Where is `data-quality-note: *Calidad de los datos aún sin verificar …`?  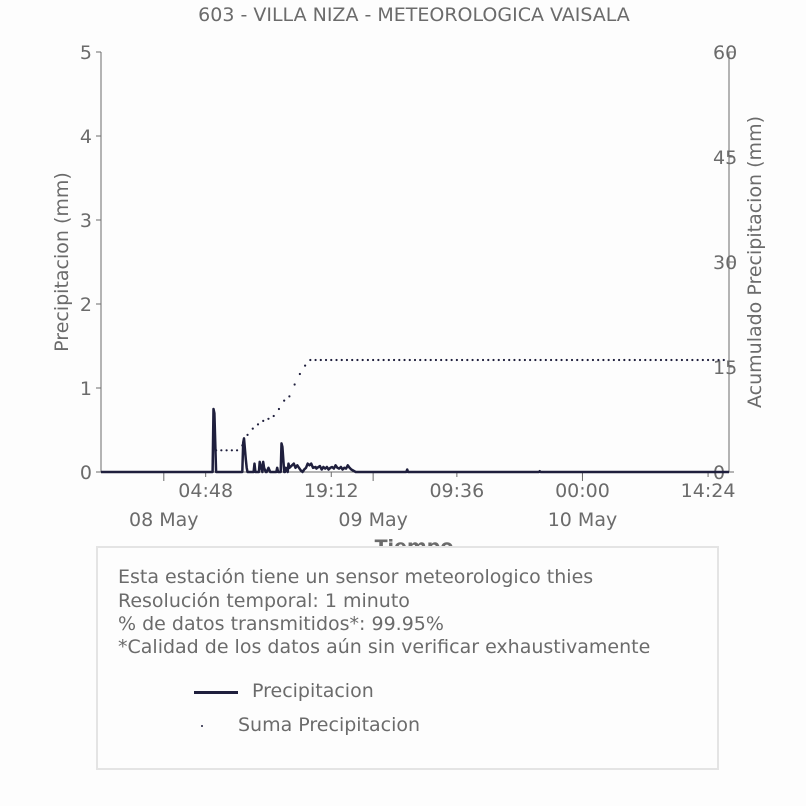 data-quality-note: *Calidad de los datos aún sin verificar … is located at coordinates (384, 647).